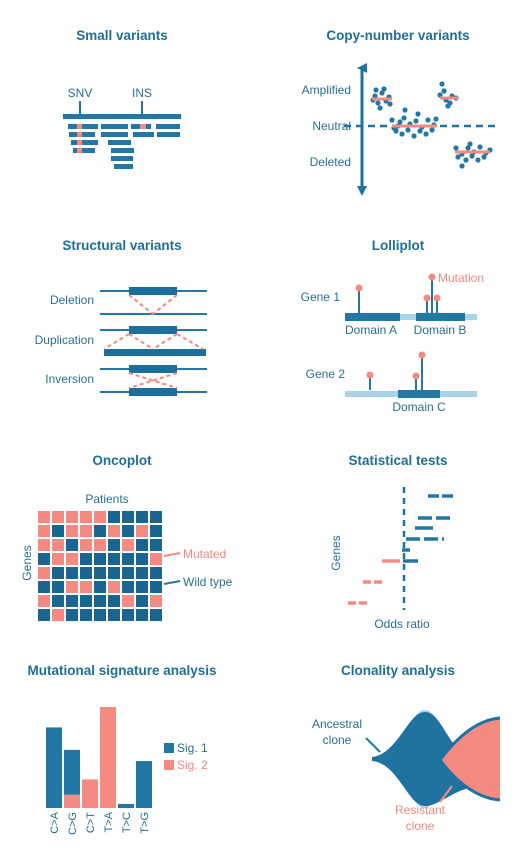  I want to click on statistical-tests-panel: Genes Odds ratio, so click(391, 559).